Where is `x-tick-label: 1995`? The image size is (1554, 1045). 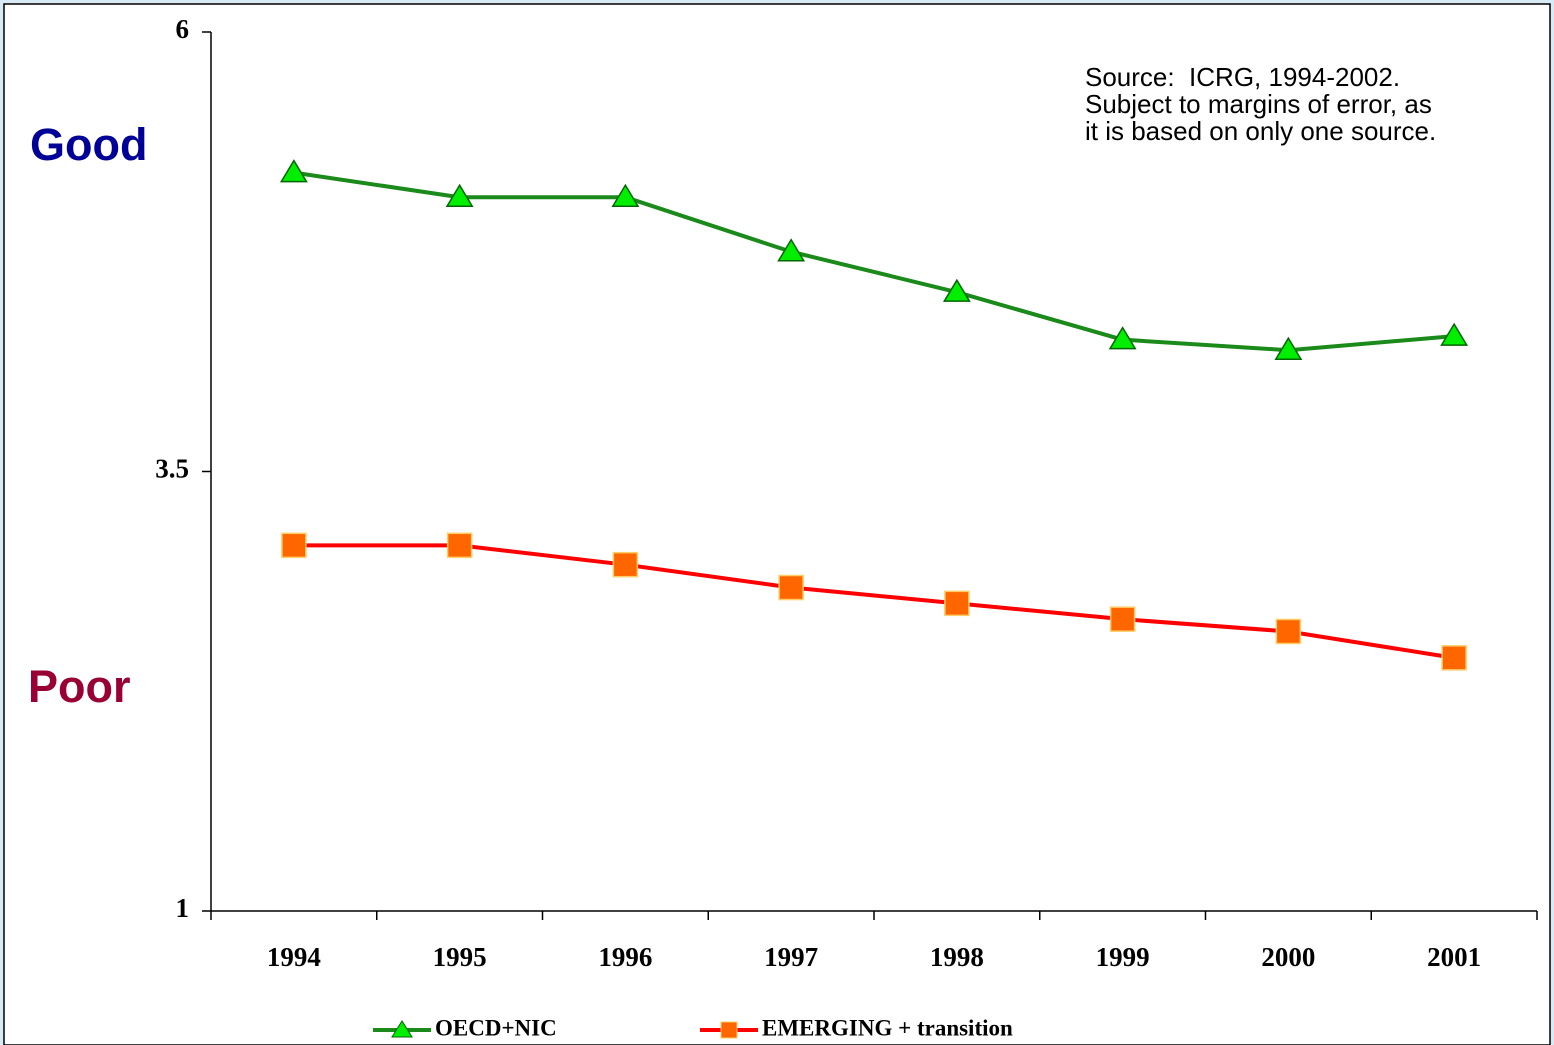
x-tick-label: 1995 is located at coordinates (460, 957).